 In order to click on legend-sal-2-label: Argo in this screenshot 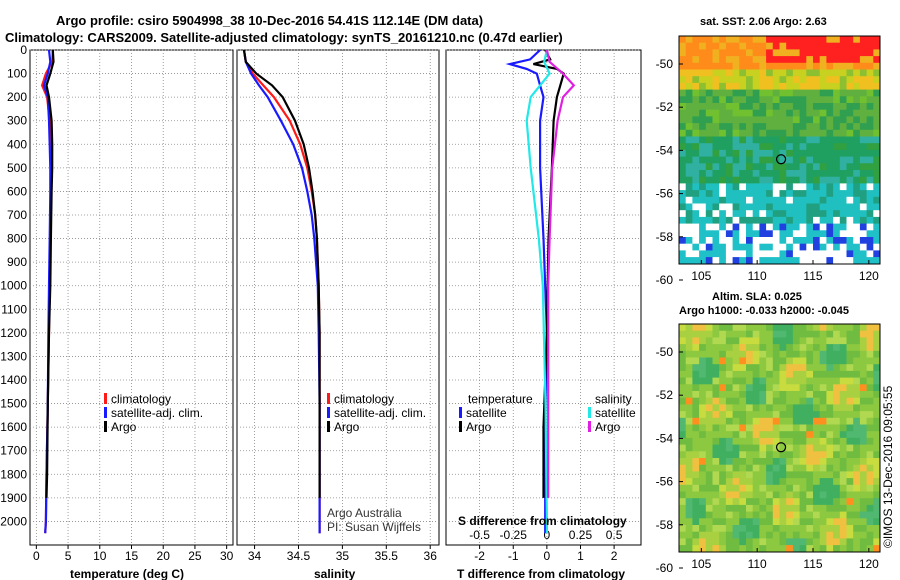, I will do `click(347, 427)`.